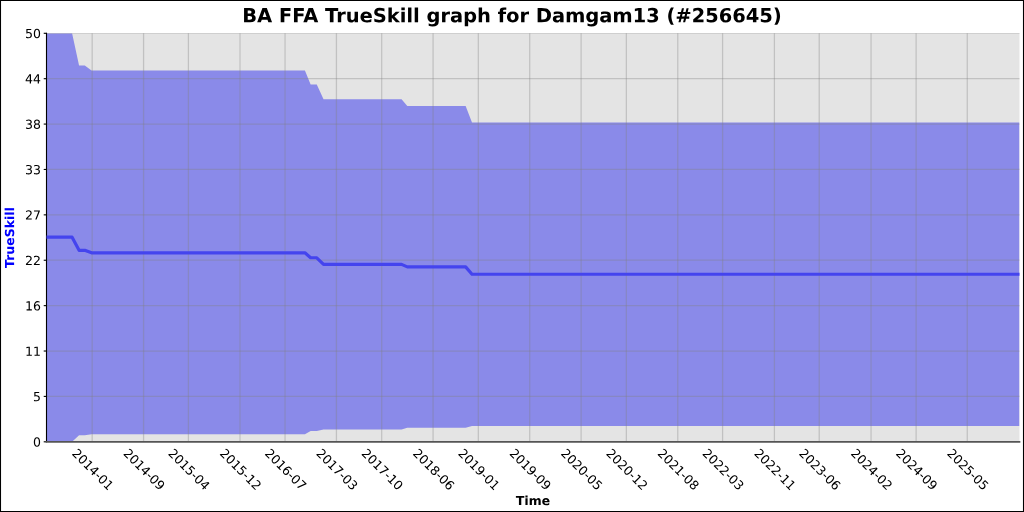 Image resolution: width=1024 pixels, height=512 pixels. Describe the element at coordinates (9, 238) in the screenshot. I see `y-axis-title: TrueSkill` at that location.